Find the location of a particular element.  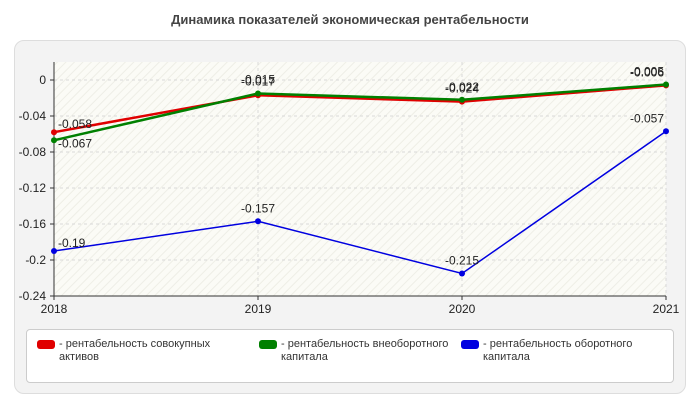

data-label-1: -0.015 is located at coordinates (258, 80).